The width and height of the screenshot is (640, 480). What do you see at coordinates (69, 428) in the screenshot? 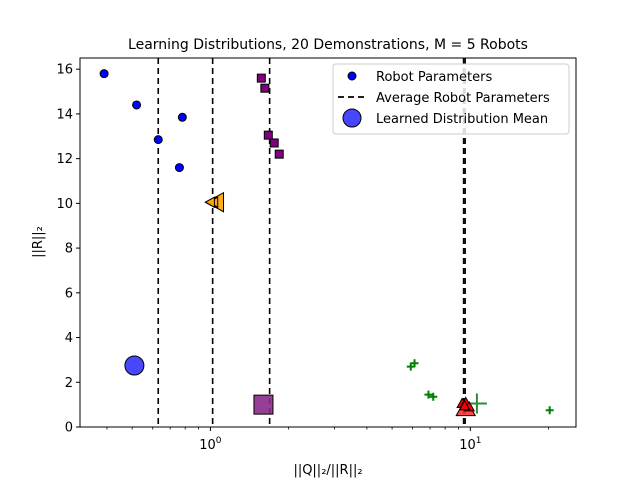
I see `y-tick-label: 0` at bounding box center [69, 428].